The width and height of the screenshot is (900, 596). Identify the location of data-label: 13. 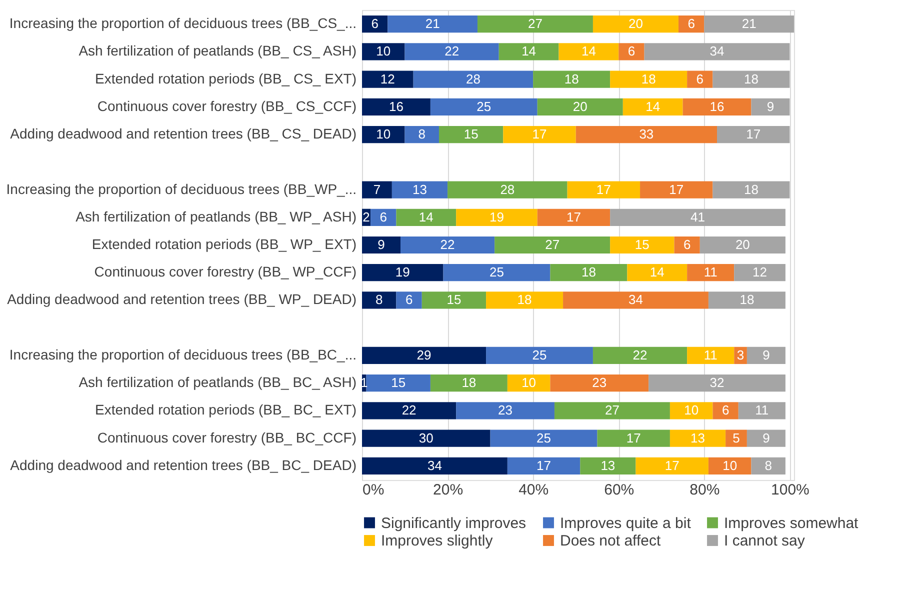
(608, 465).